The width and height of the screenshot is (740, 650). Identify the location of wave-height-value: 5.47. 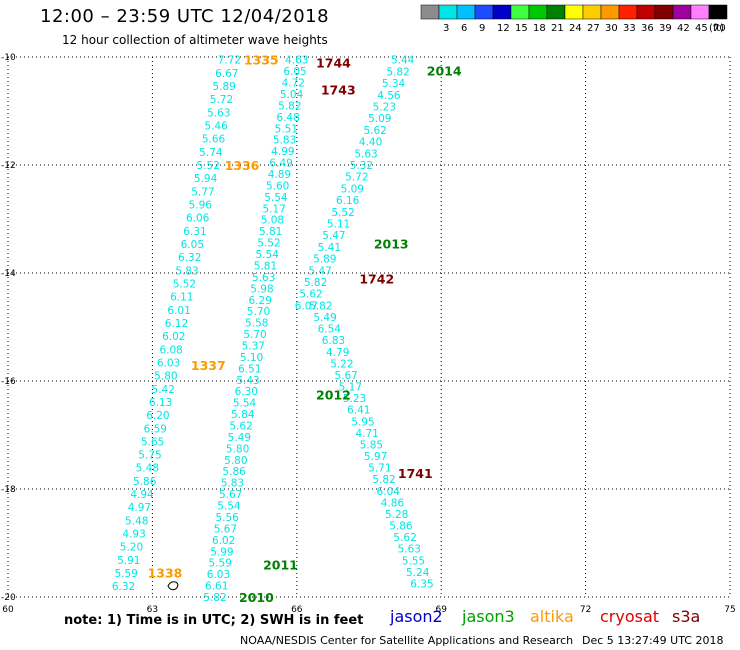
(333, 236).